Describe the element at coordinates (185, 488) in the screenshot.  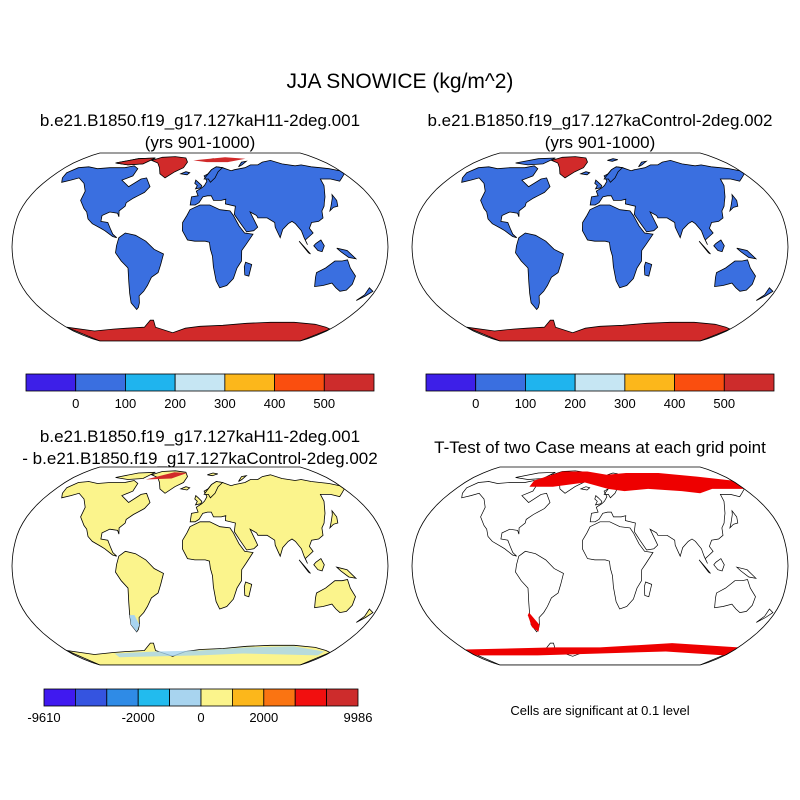
I see `diff-iceland-land` at that location.